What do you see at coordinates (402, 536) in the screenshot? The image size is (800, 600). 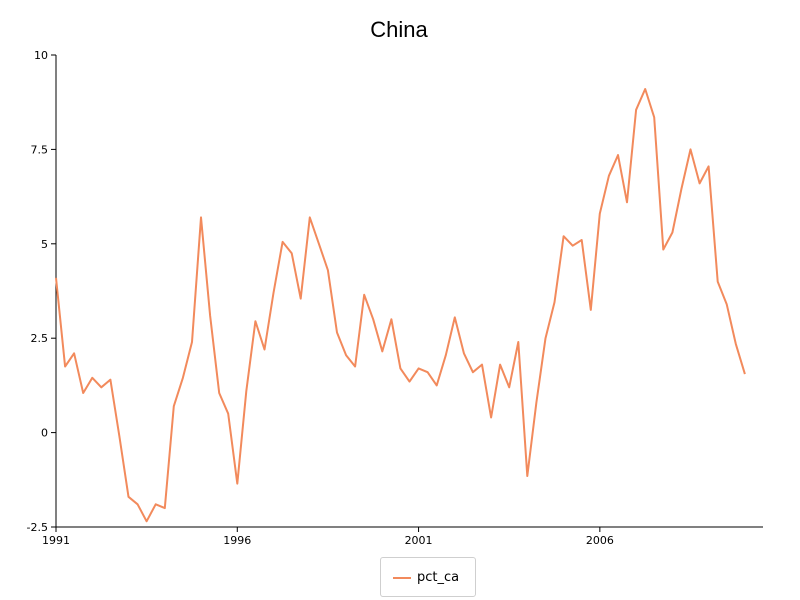 I see `x-axis: 1991 1996 2001 2006` at bounding box center [402, 536].